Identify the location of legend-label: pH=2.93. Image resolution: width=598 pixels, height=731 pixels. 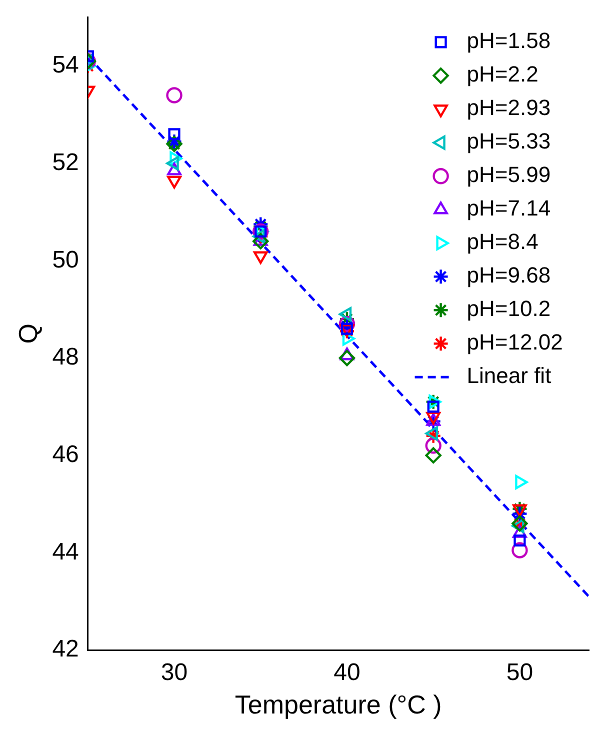
(508, 107).